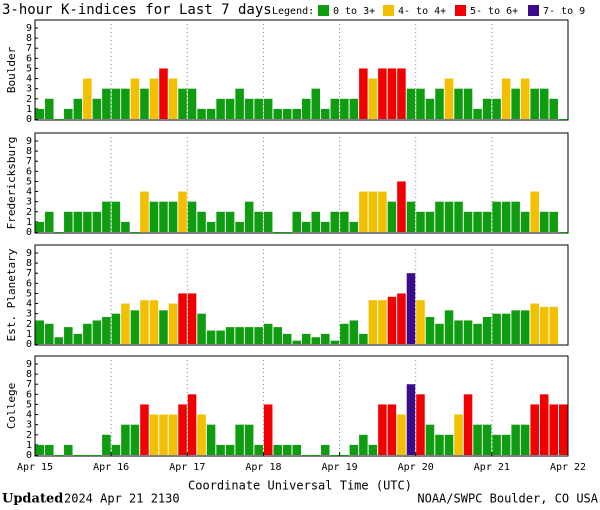 The width and height of the screenshot is (600, 510). What do you see at coordinates (507, 499) in the screenshot?
I see `source: NOAA/SWPC Boulder, CO USA` at bounding box center [507, 499].